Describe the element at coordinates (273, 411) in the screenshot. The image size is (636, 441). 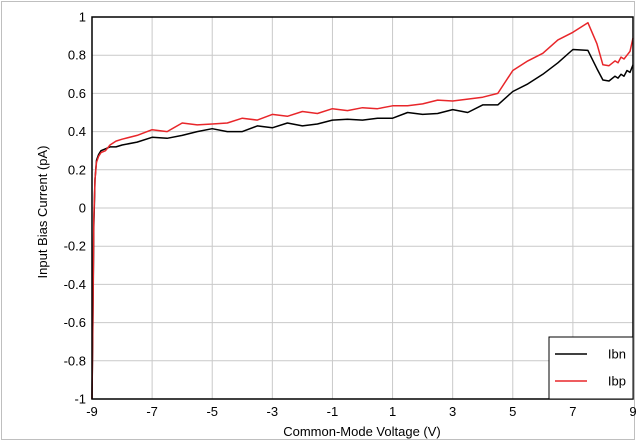
I see `x-tick-label: -3` at that location.